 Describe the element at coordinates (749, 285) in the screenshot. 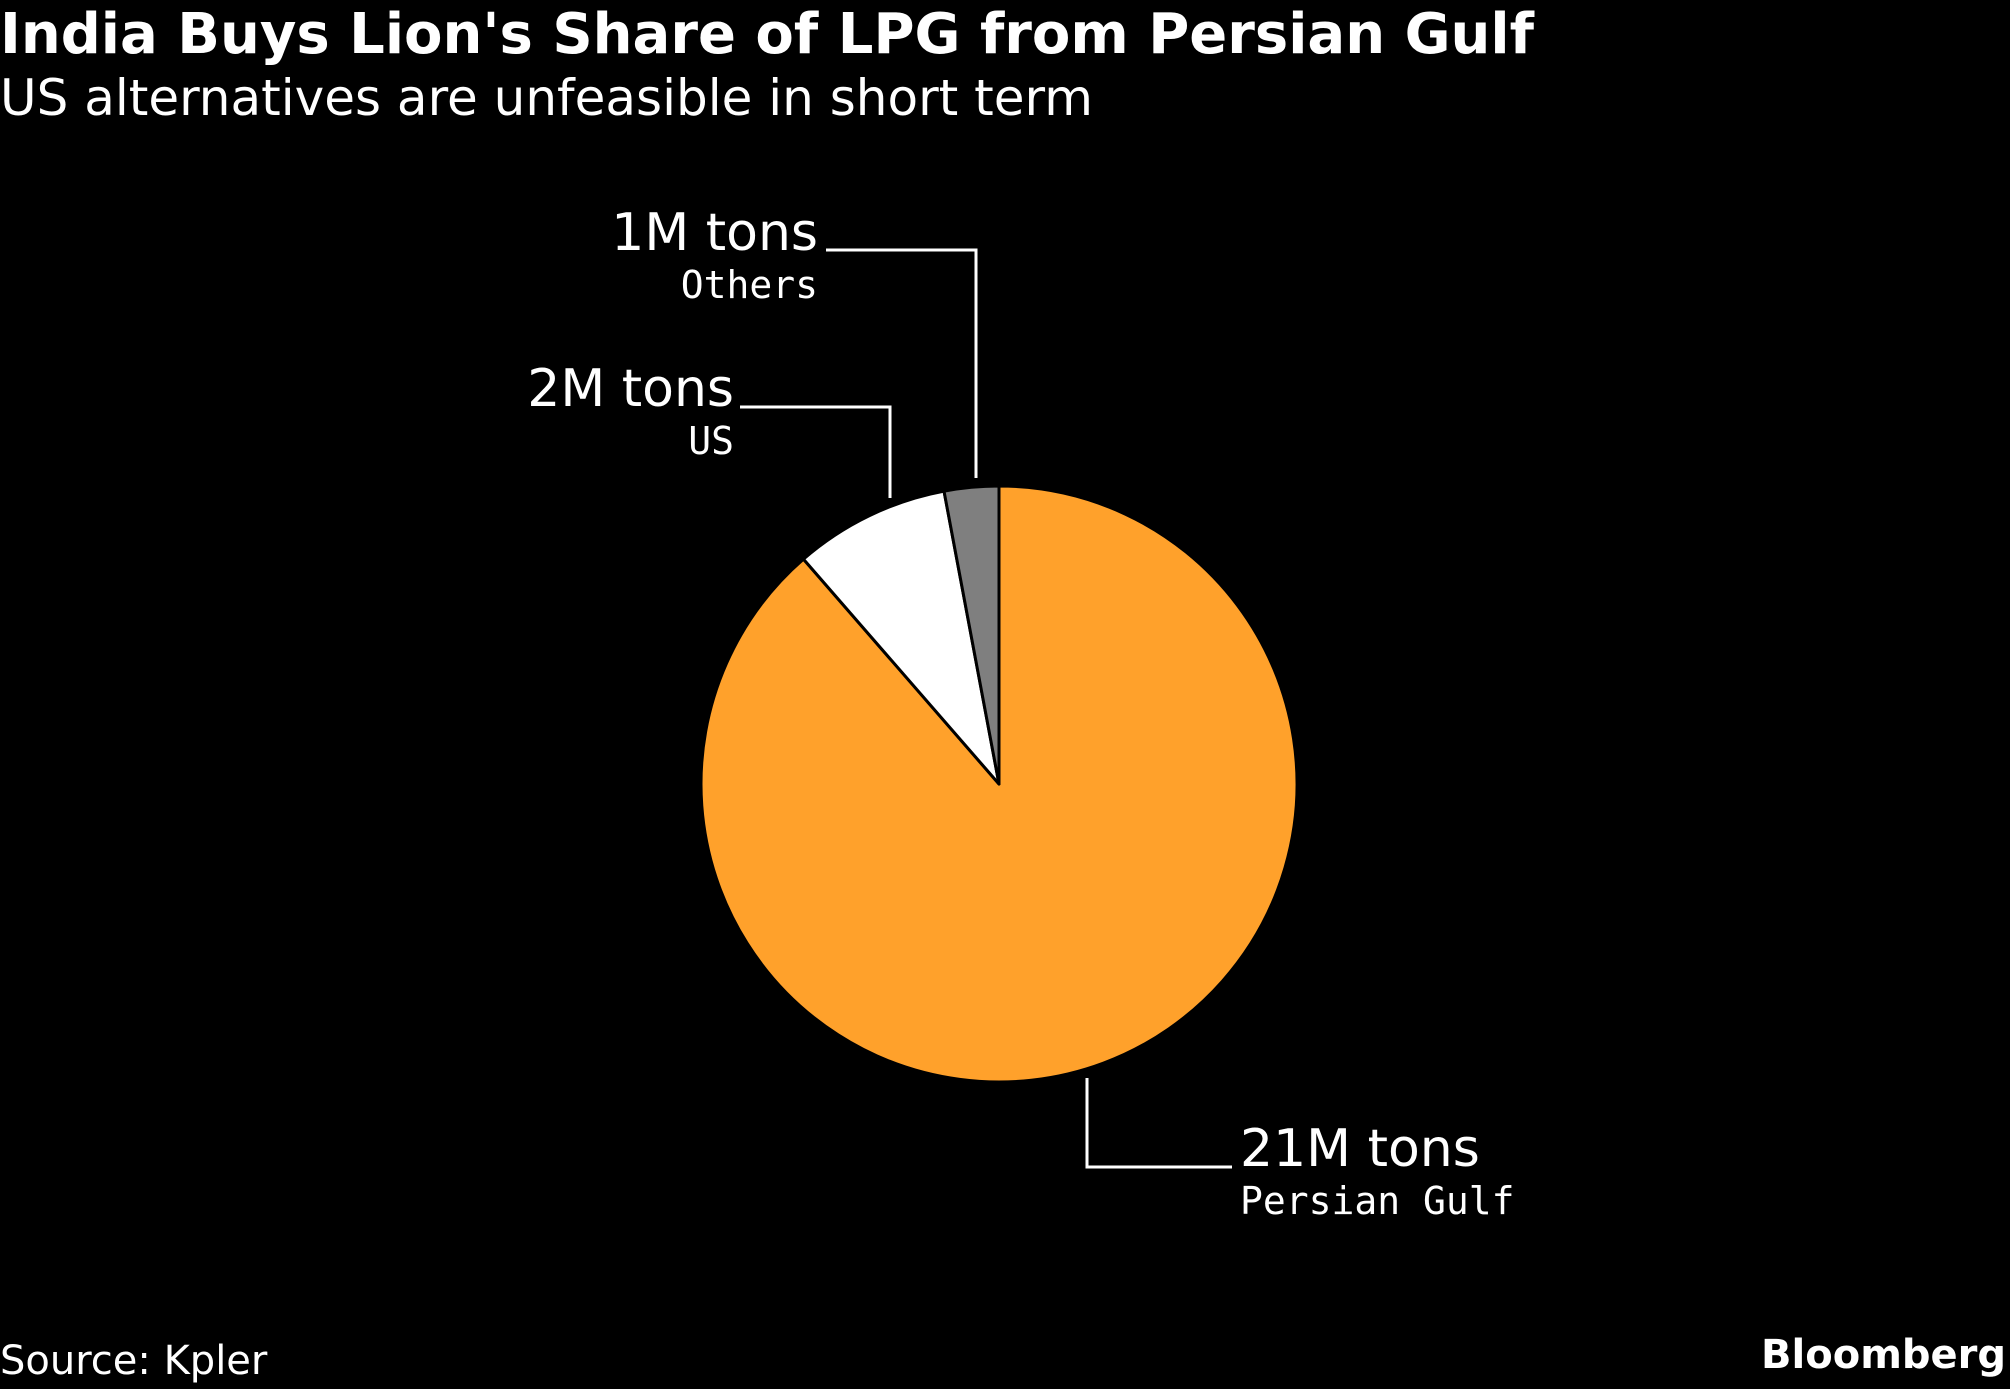

I see `slice-name-label-others: Others` at that location.